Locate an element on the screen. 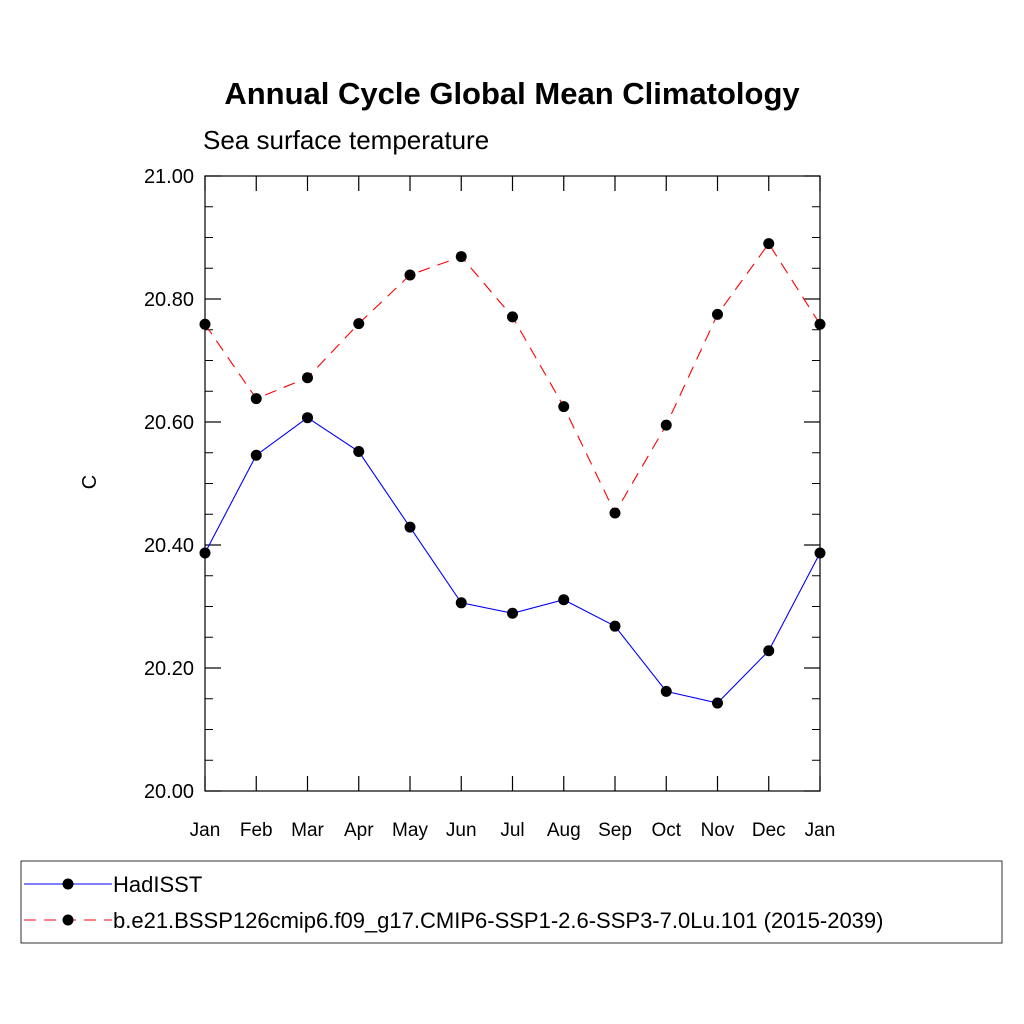 The image size is (1024, 1024). x-tick-label: Mar is located at coordinates (307, 830).